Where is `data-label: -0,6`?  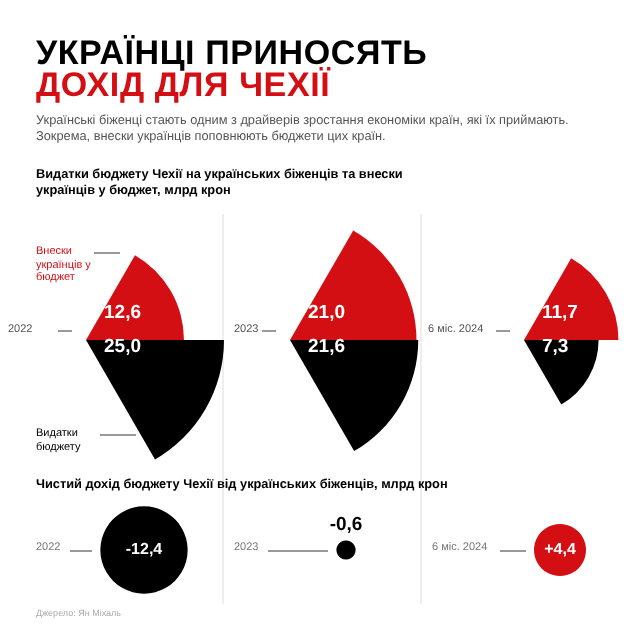 data-label: -0,6 is located at coordinates (346, 525).